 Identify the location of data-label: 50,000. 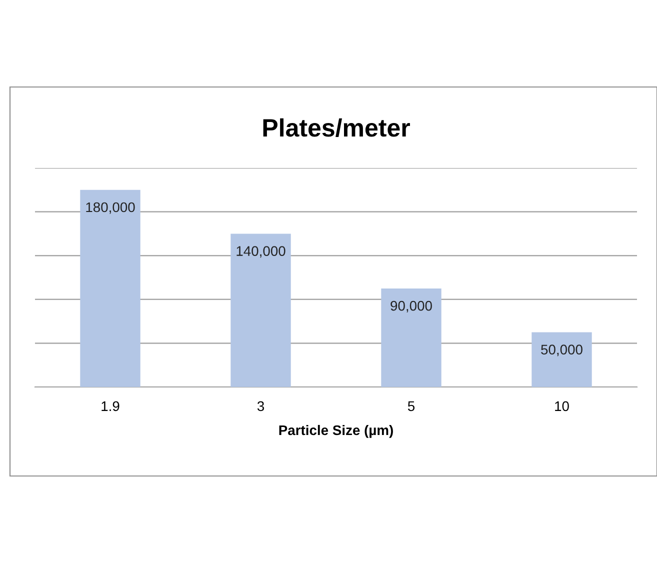
(561, 350).